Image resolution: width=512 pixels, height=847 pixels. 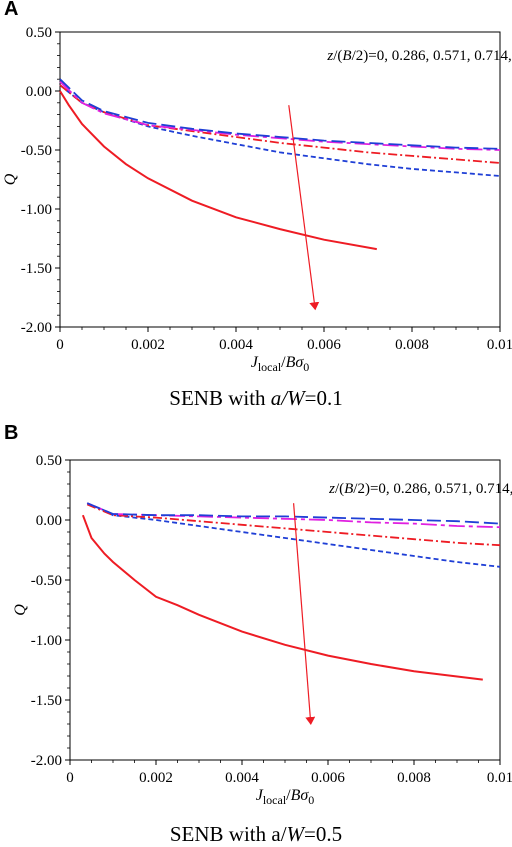 What do you see at coordinates (287, 398) in the screenshot?
I see `caption-a-var: a/W` at bounding box center [287, 398].